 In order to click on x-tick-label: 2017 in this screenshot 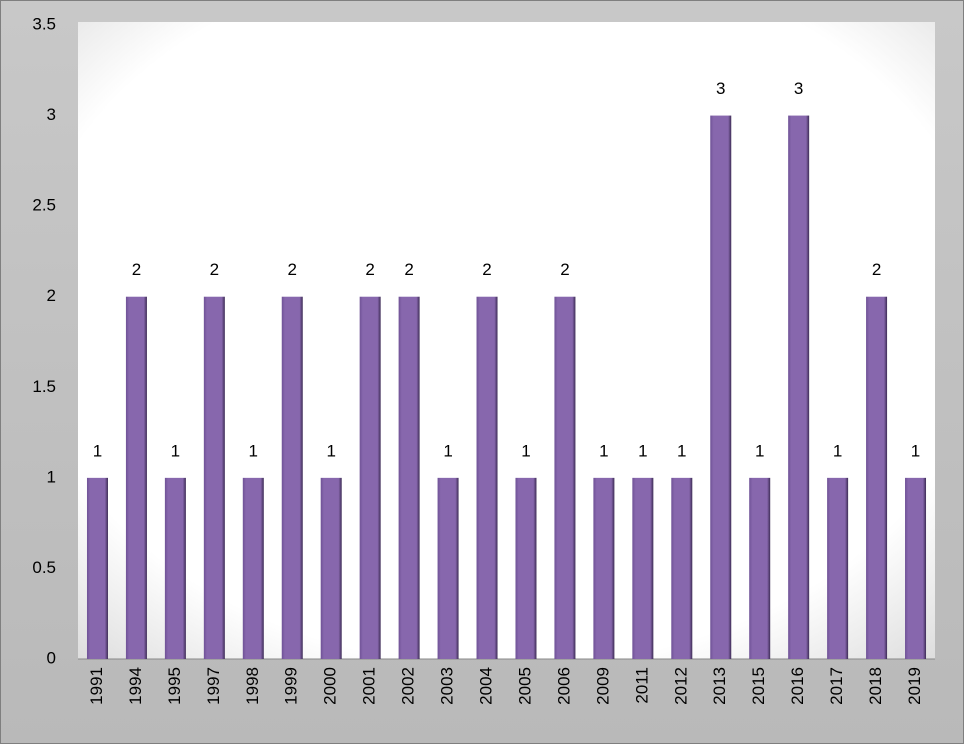, I will do `click(836, 686)`.